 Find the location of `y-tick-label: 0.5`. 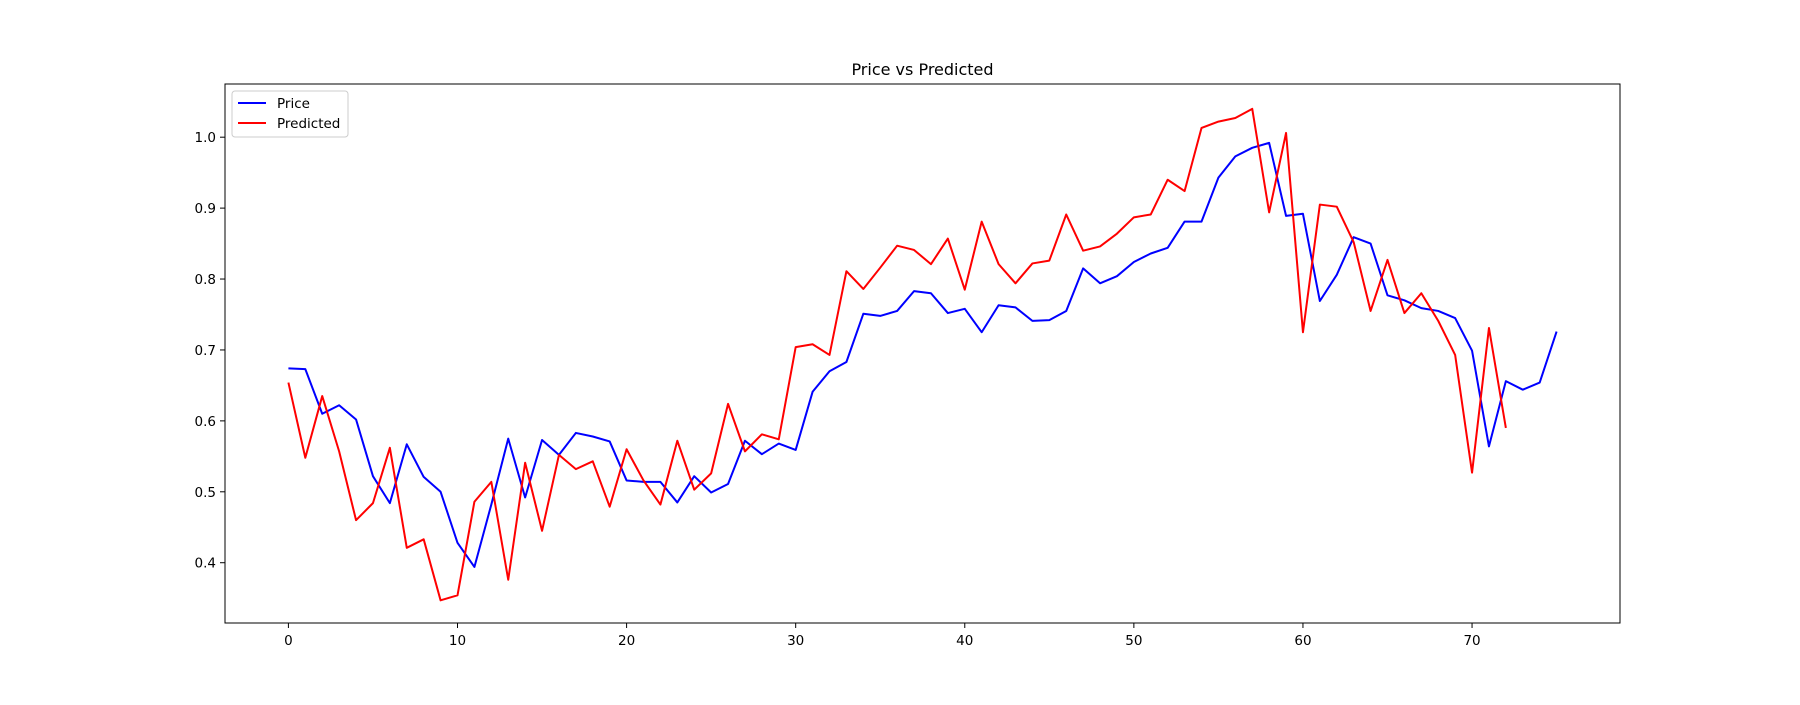

y-tick-label: 0.5 is located at coordinates (205, 493).